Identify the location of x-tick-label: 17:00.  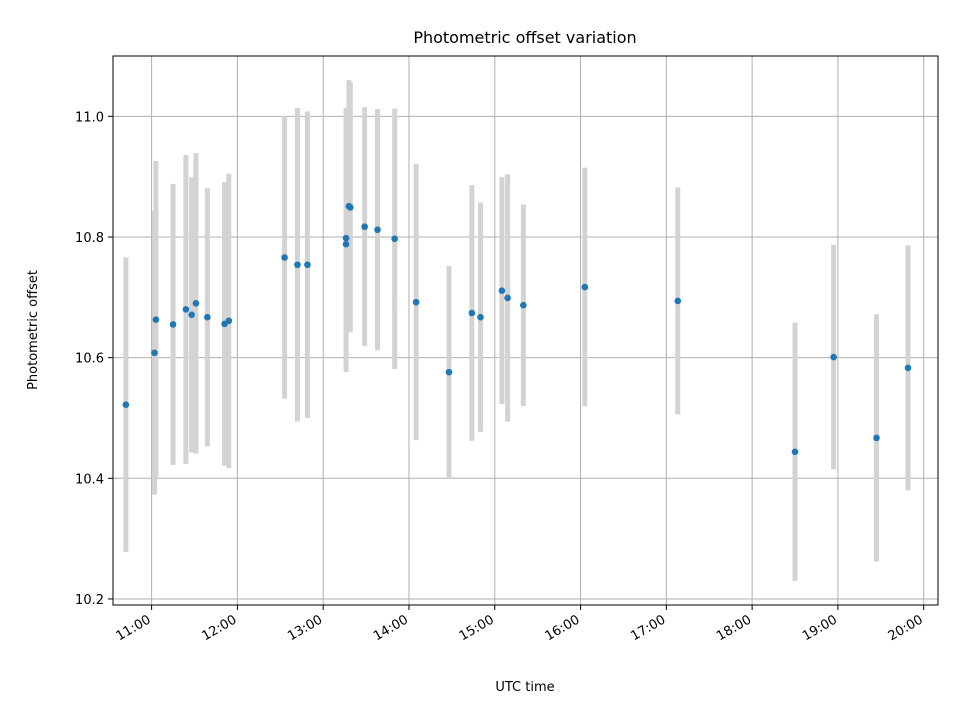
(648, 628).